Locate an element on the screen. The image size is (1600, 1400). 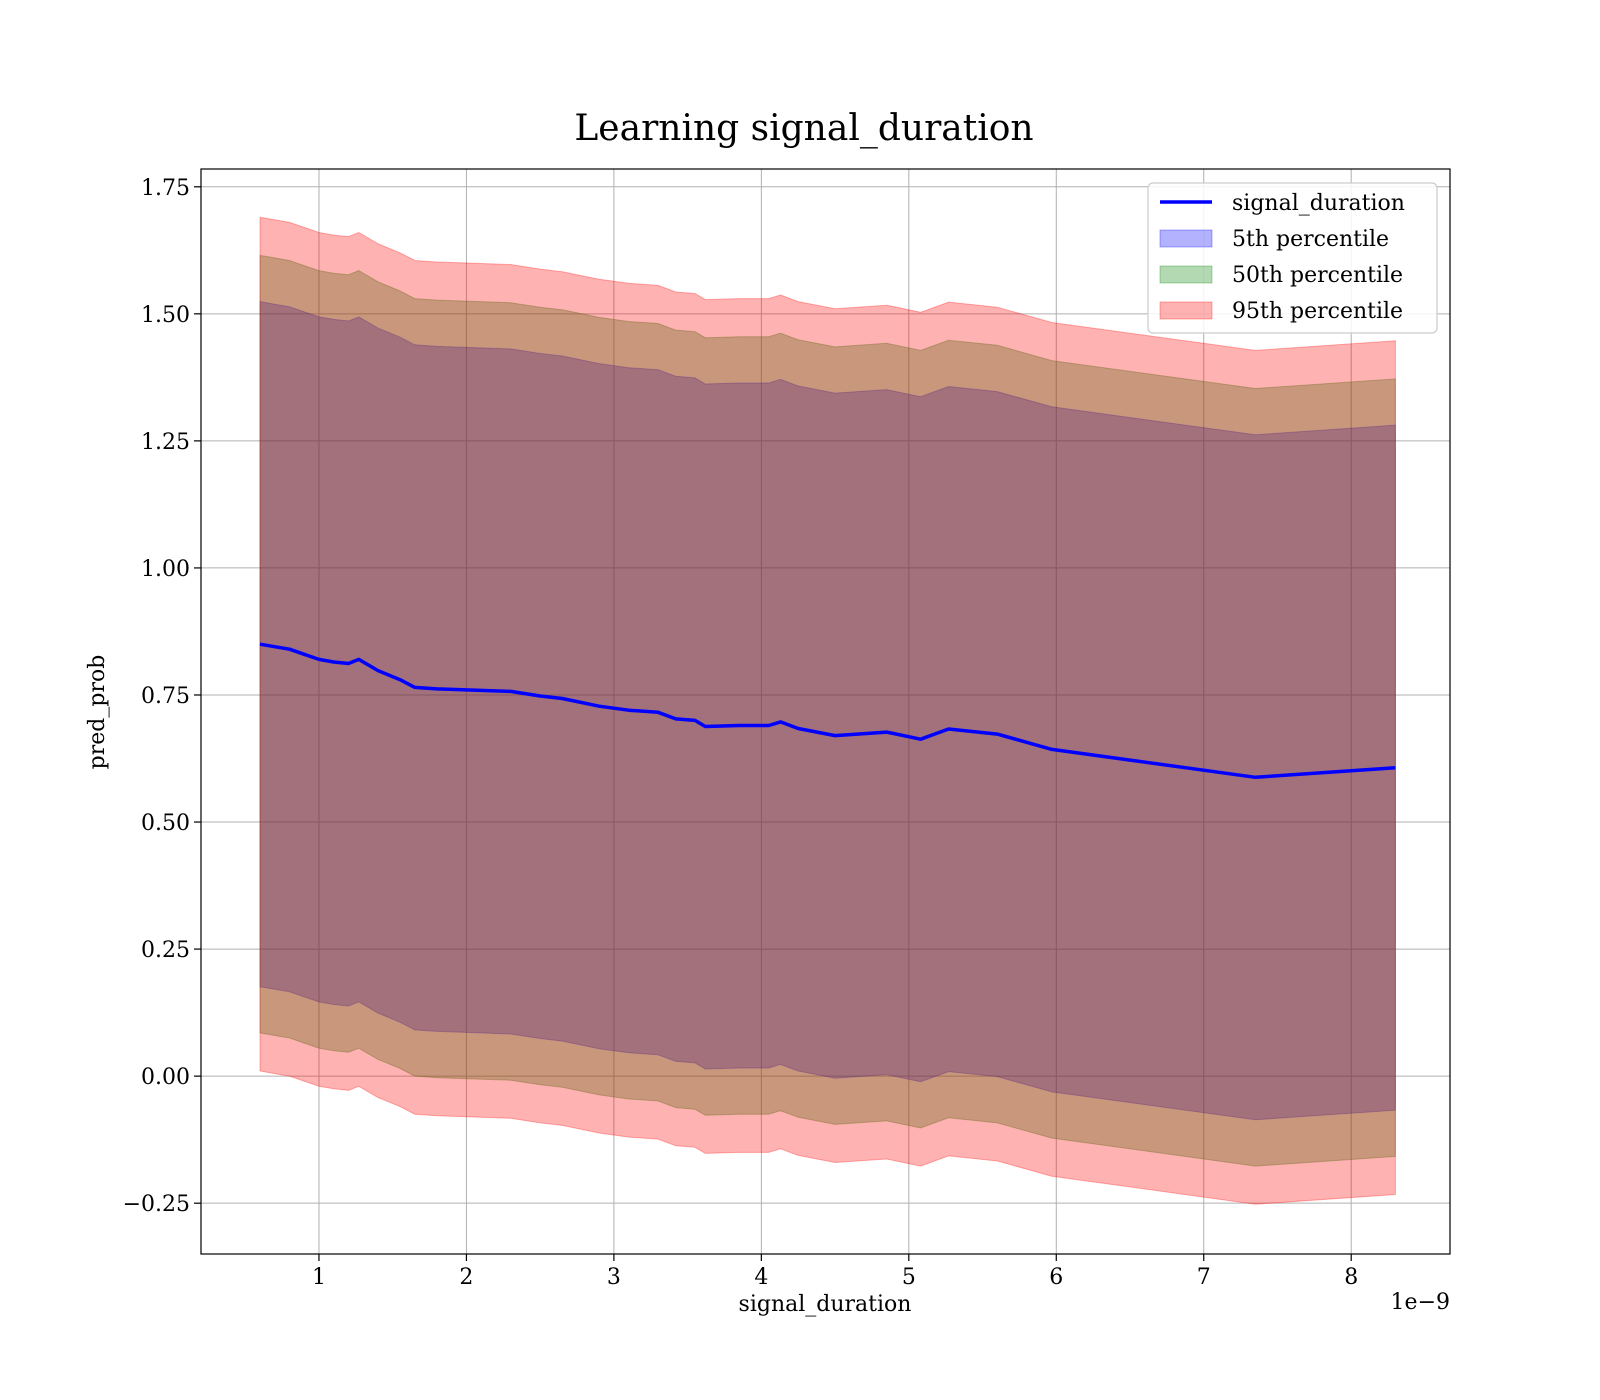
legend-box is located at coordinates (1292, 258).